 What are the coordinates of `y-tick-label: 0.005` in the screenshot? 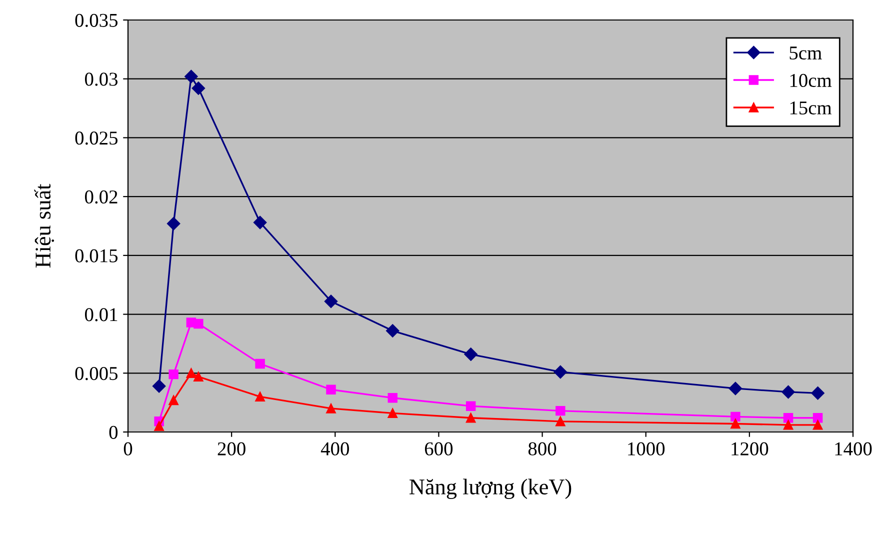 It's located at (96, 373).